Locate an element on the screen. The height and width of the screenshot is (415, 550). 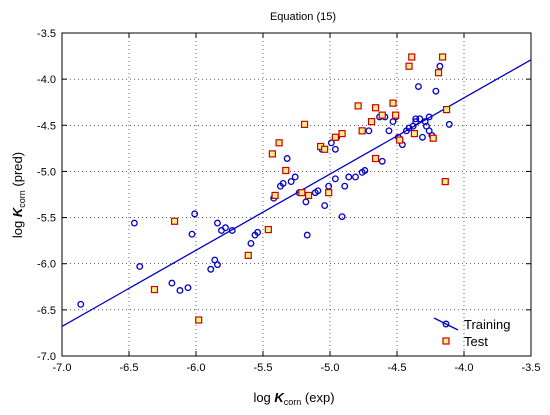
y-tick-label: -3.5 is located at coordinates (46, 34).